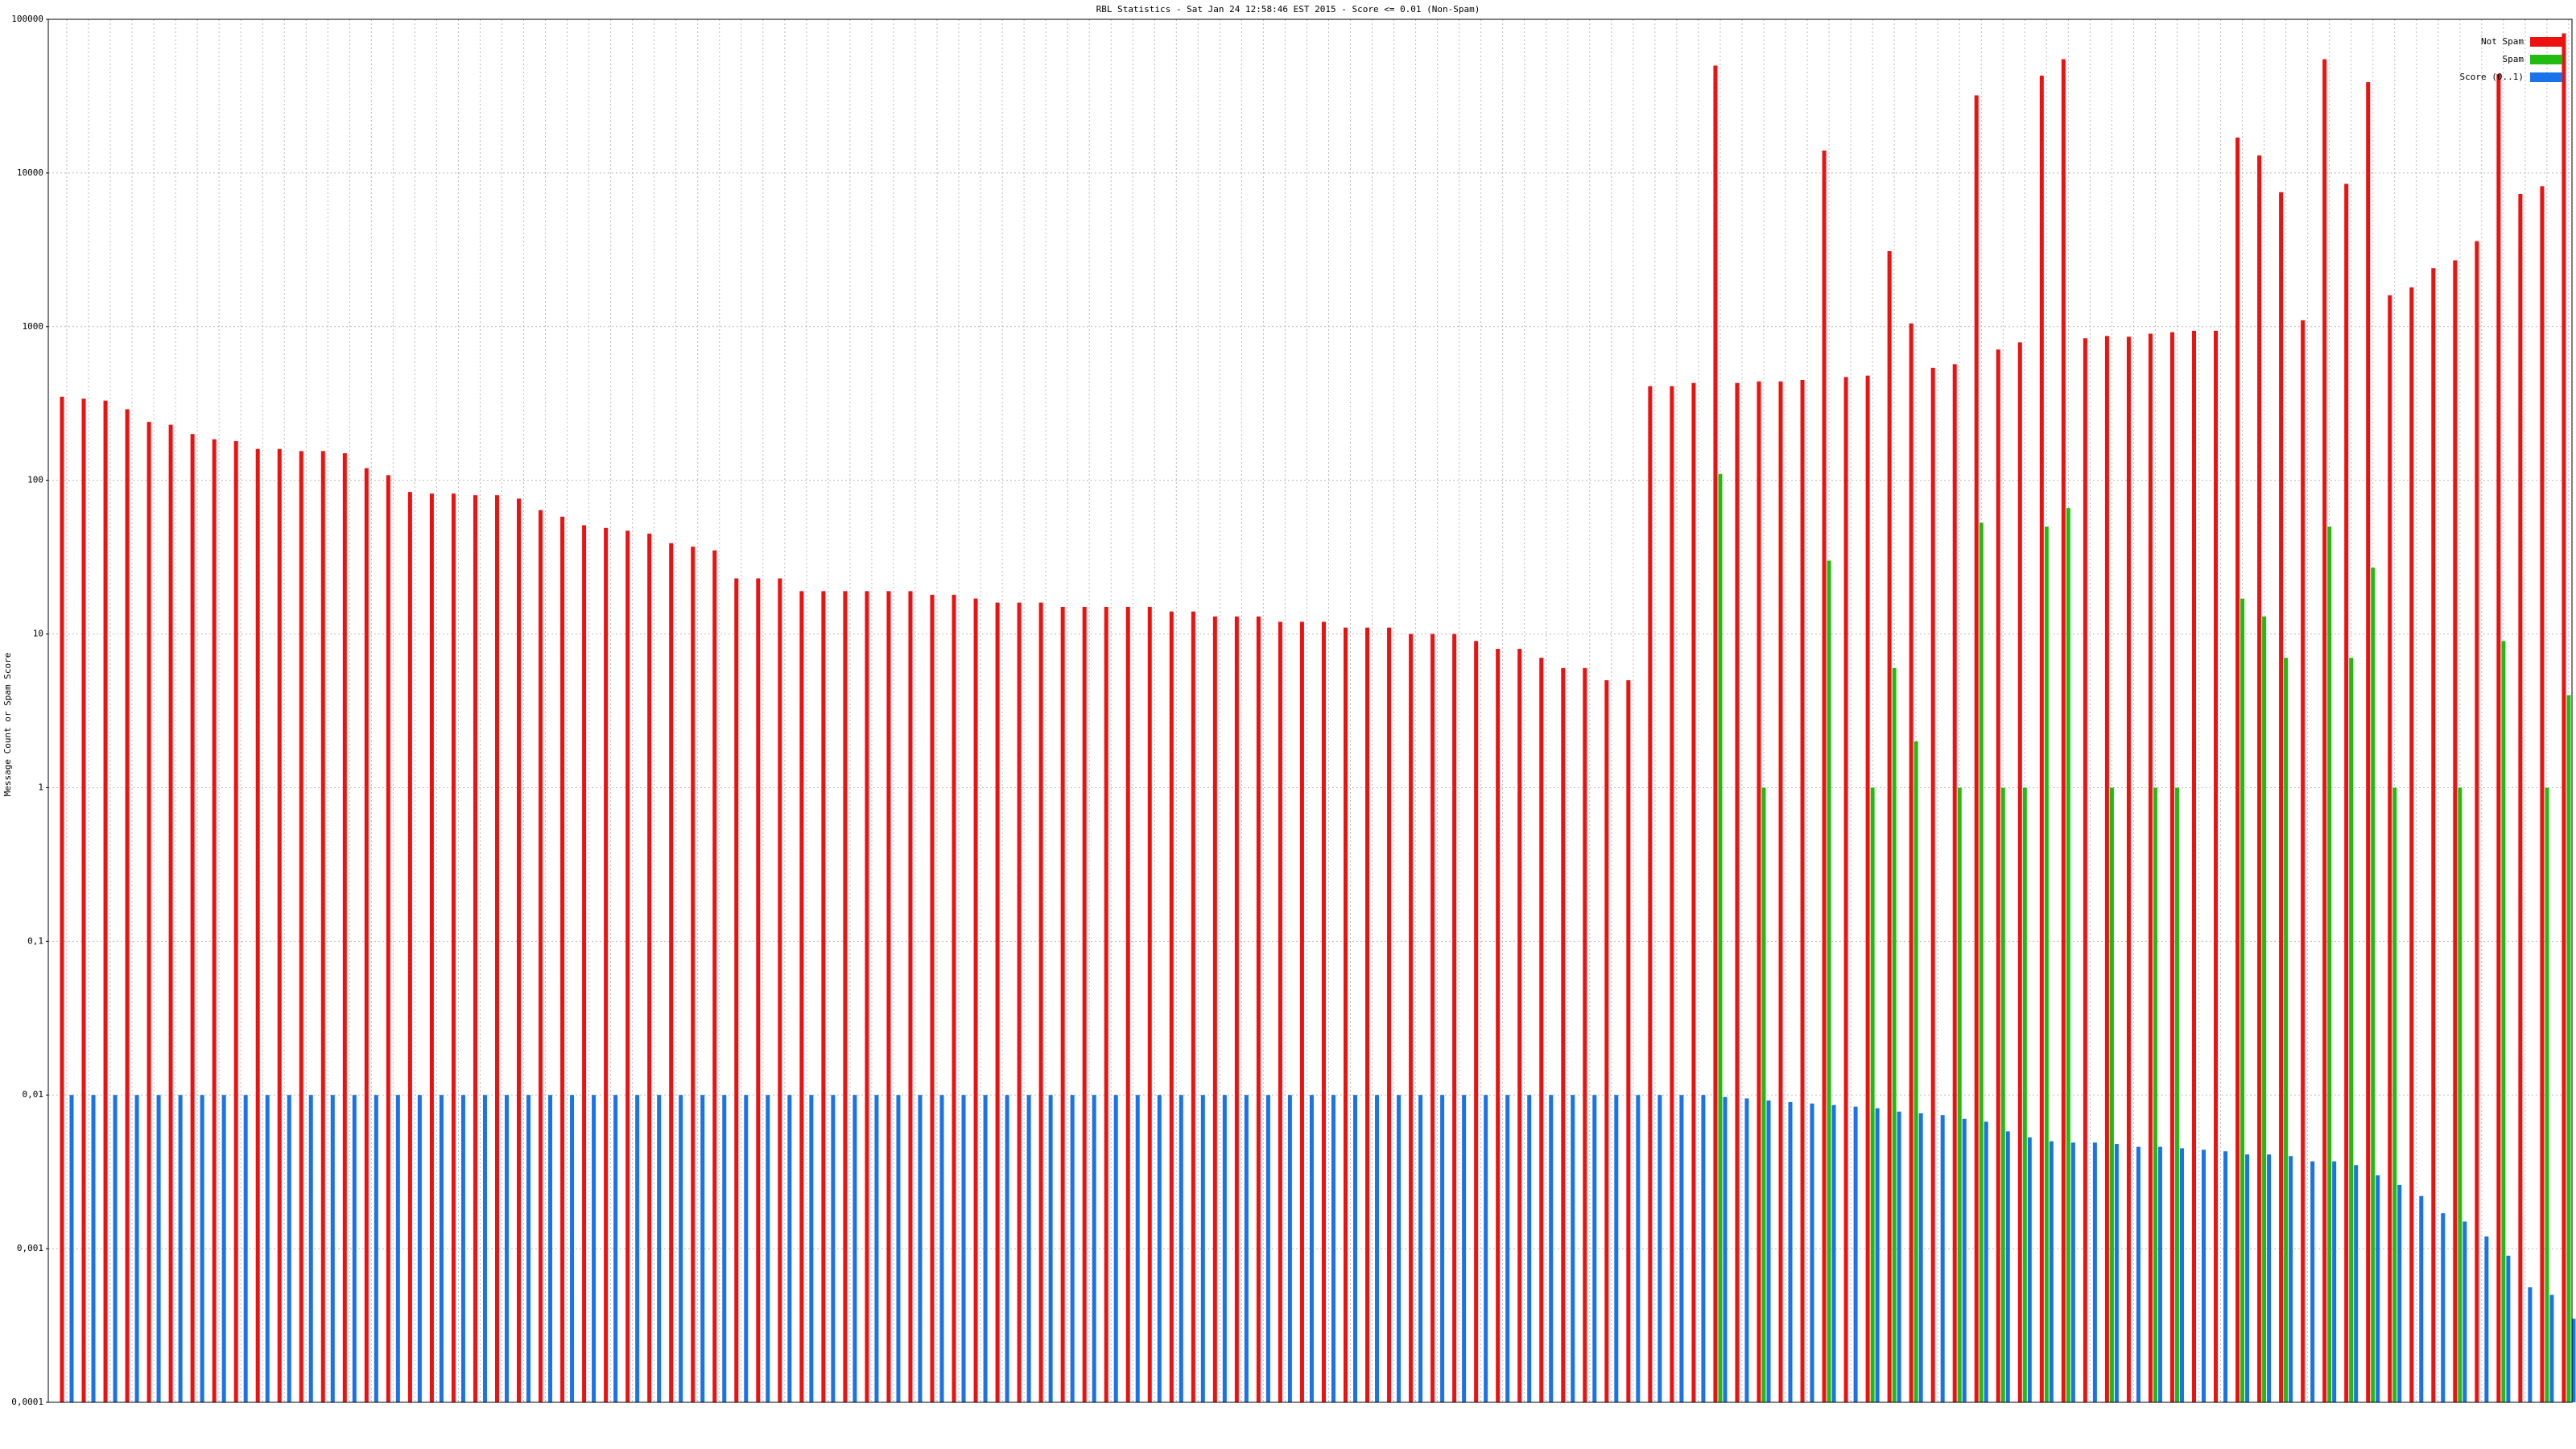 The width and height of the screenshot is (2576, 1449). What do you see at coordinates (2492, 77) in the screenshot?
I see `legend-label: Score (0..1)` at bounding box center [2492, 77].